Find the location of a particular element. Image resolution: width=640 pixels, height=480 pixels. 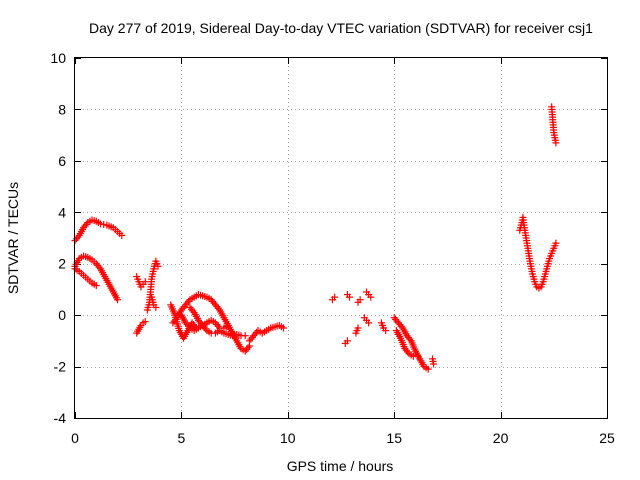

x-tick-label: 20 is located at coordinates (501, 438).